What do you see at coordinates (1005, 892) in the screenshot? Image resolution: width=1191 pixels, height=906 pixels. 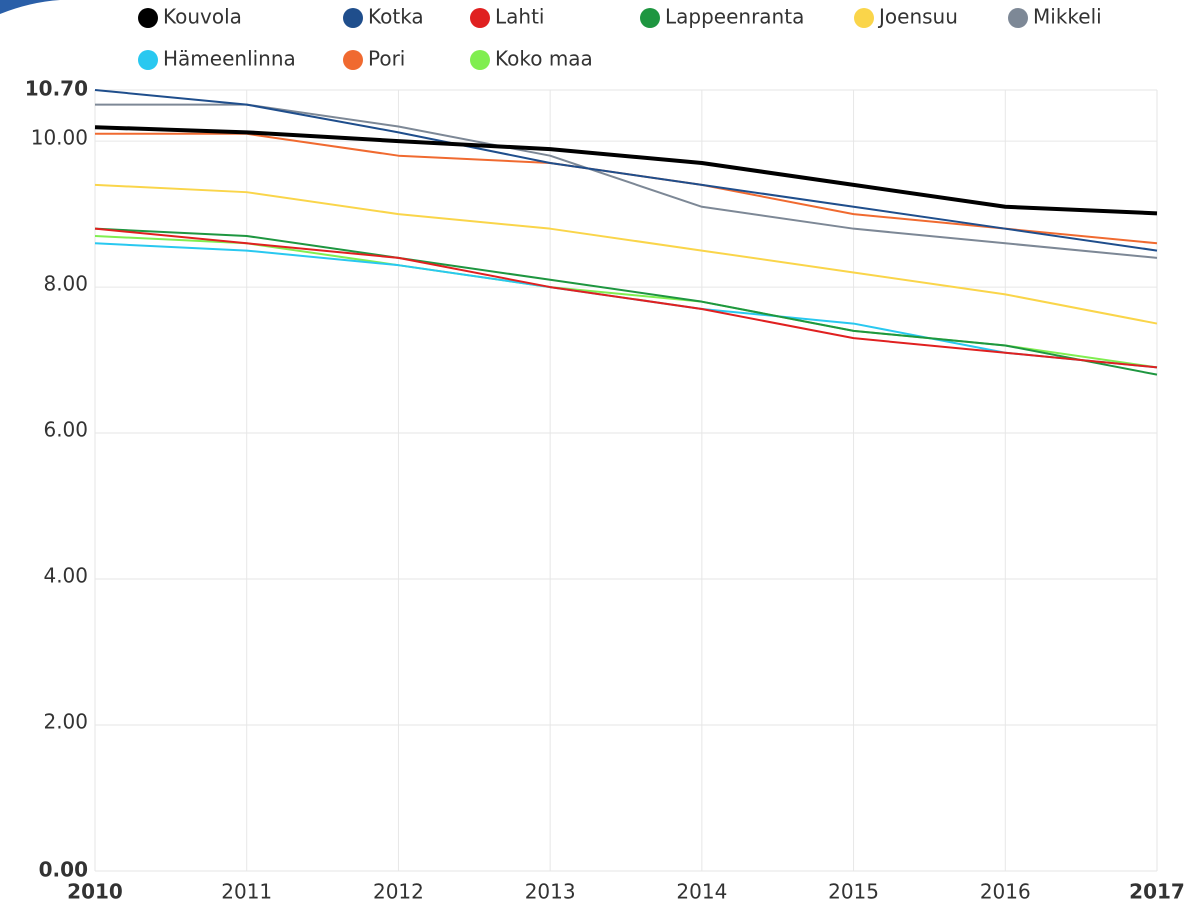 I see `x-tick-label: 2016` at bounding box center [1005, 892].